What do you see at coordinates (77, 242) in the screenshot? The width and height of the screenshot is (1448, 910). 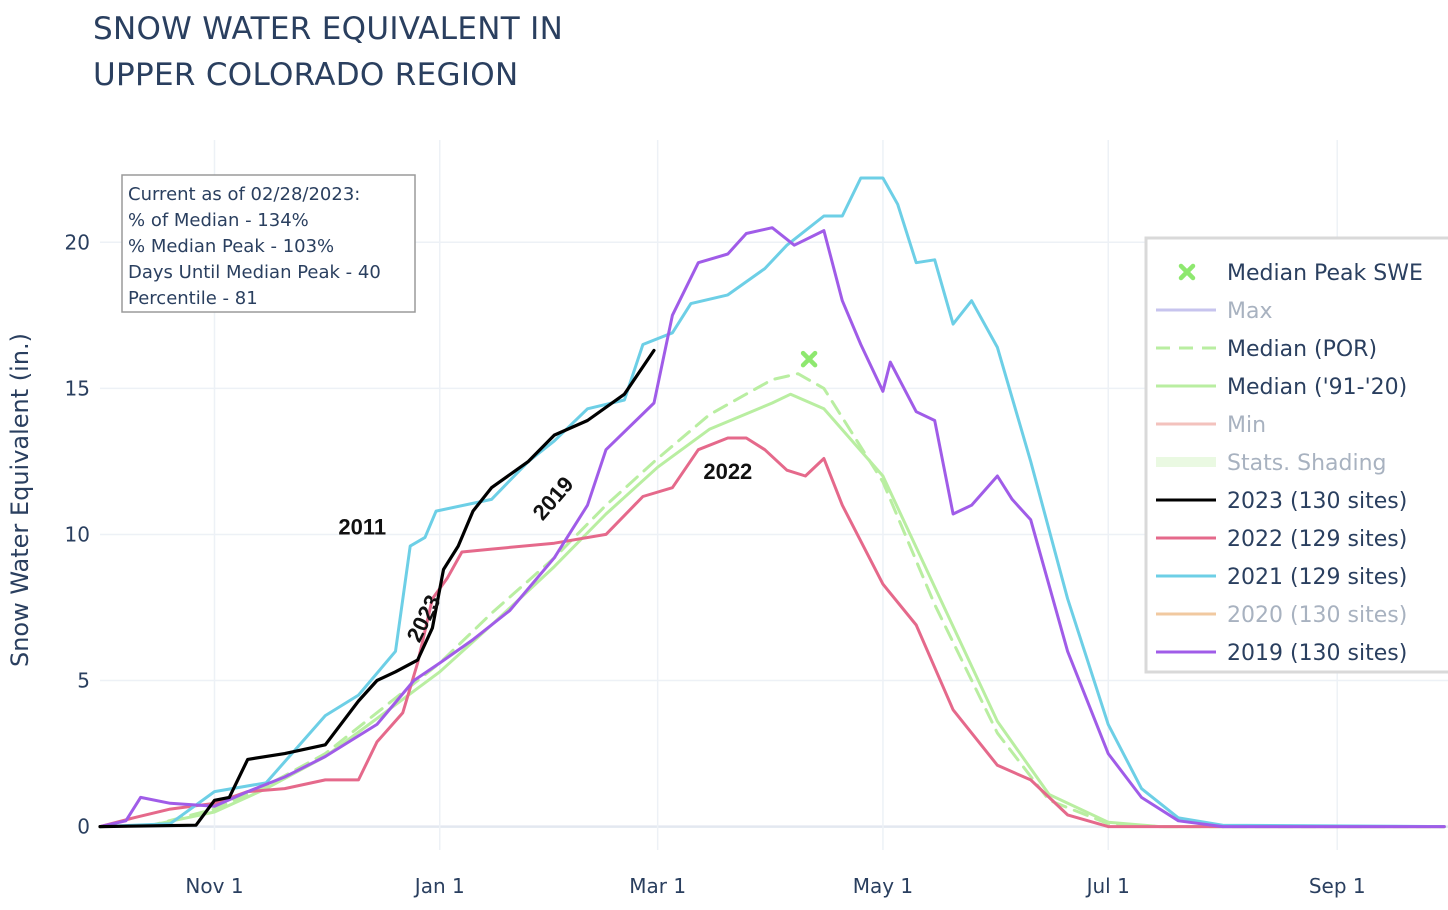 I see `y-tick-label: 20` at bounding box center [77, 242].